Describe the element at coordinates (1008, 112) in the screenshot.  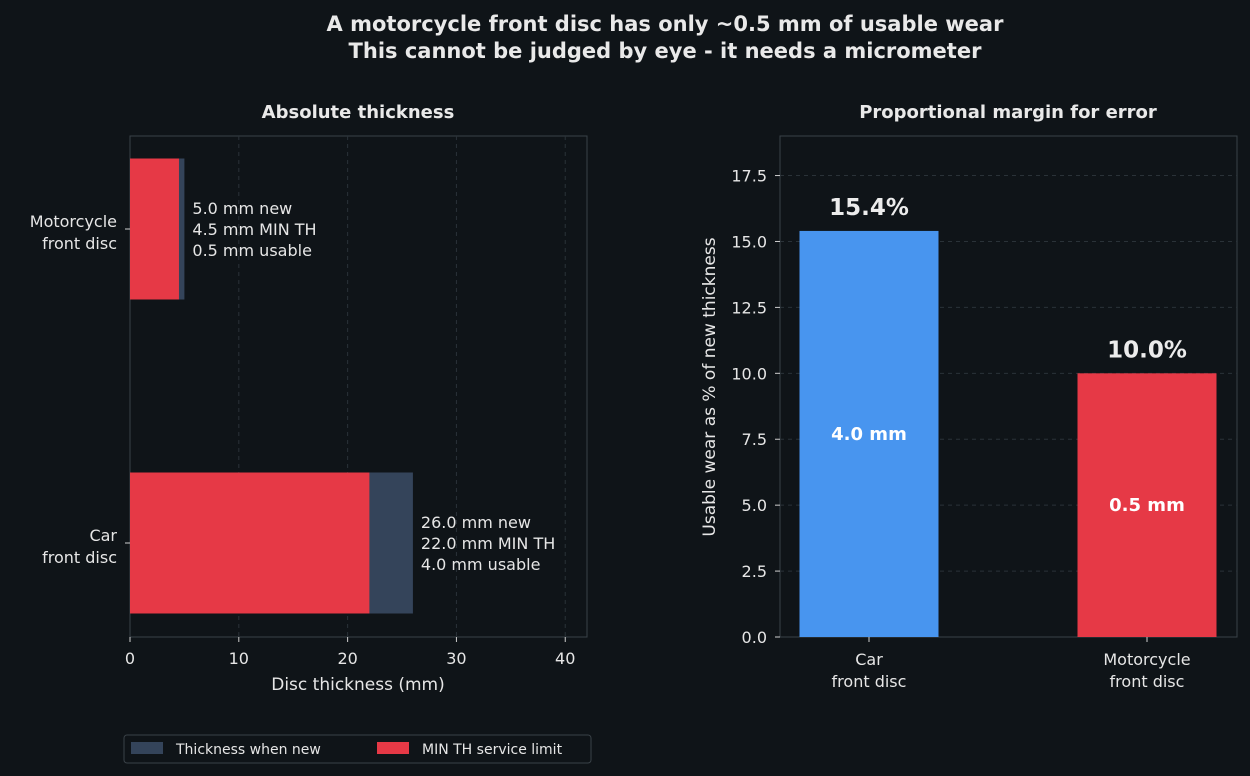
I see `right-chart-title: Proportional margin for error` at that location.